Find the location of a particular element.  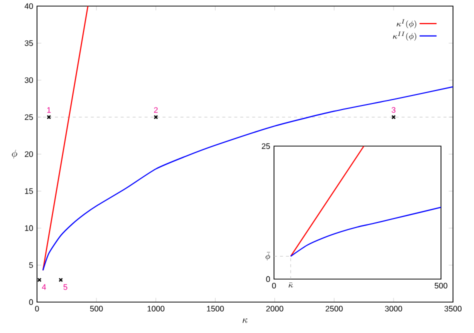

y-tick-label: $\bar{\phi}$ is located at coordinates (268, 256).